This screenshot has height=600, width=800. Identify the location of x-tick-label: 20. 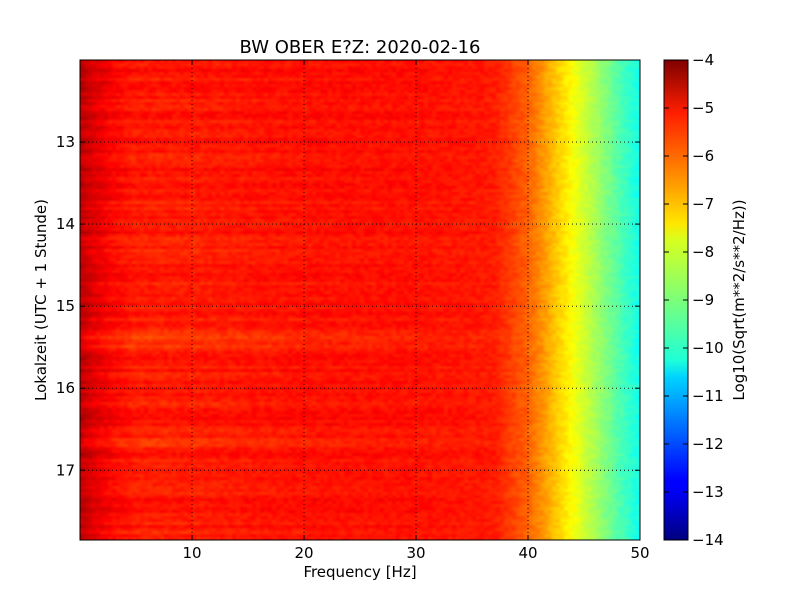
(303, 553).